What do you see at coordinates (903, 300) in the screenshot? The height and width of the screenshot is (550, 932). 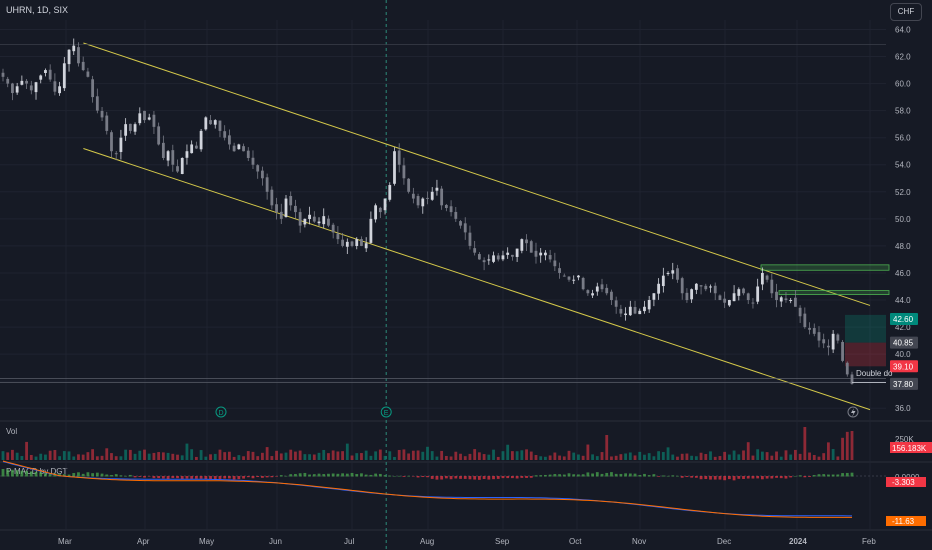 I see `price-tick-label: 44.0` at bounding box center [903, 300].